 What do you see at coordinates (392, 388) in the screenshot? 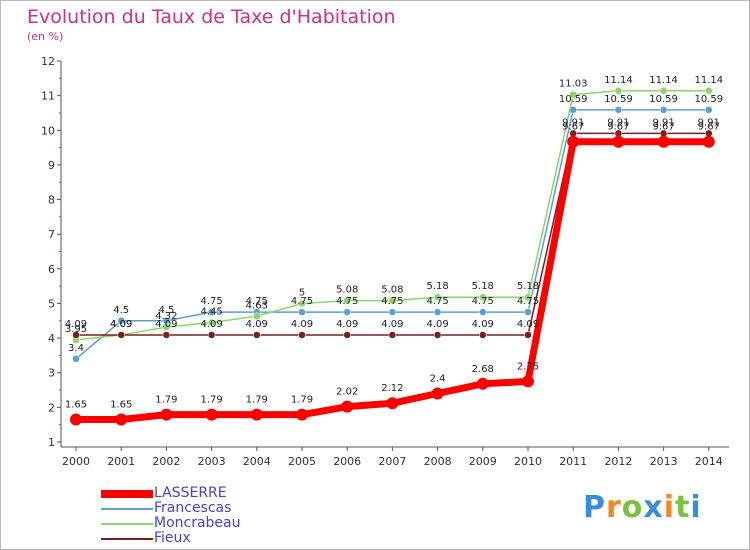
I see `data-label-lasserre: 2.12` at bounding box center [392, 388].